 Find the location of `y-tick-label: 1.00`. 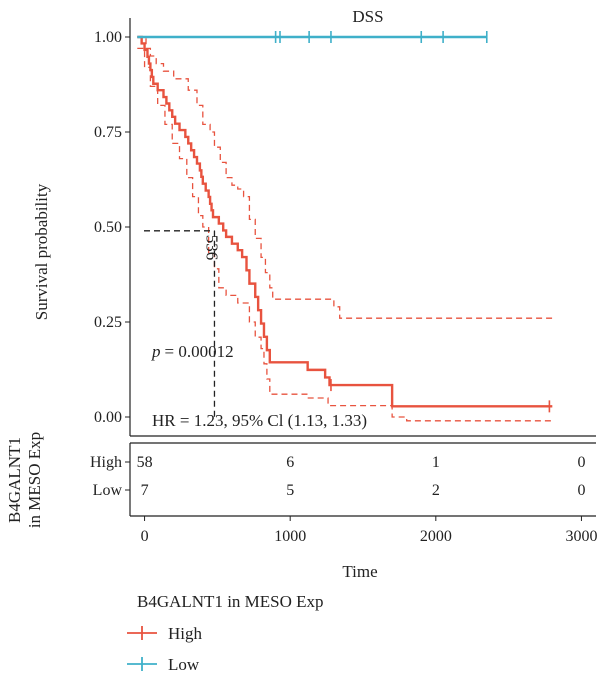

y-tick-label: 1.00 is located at coordinates (108, 37).